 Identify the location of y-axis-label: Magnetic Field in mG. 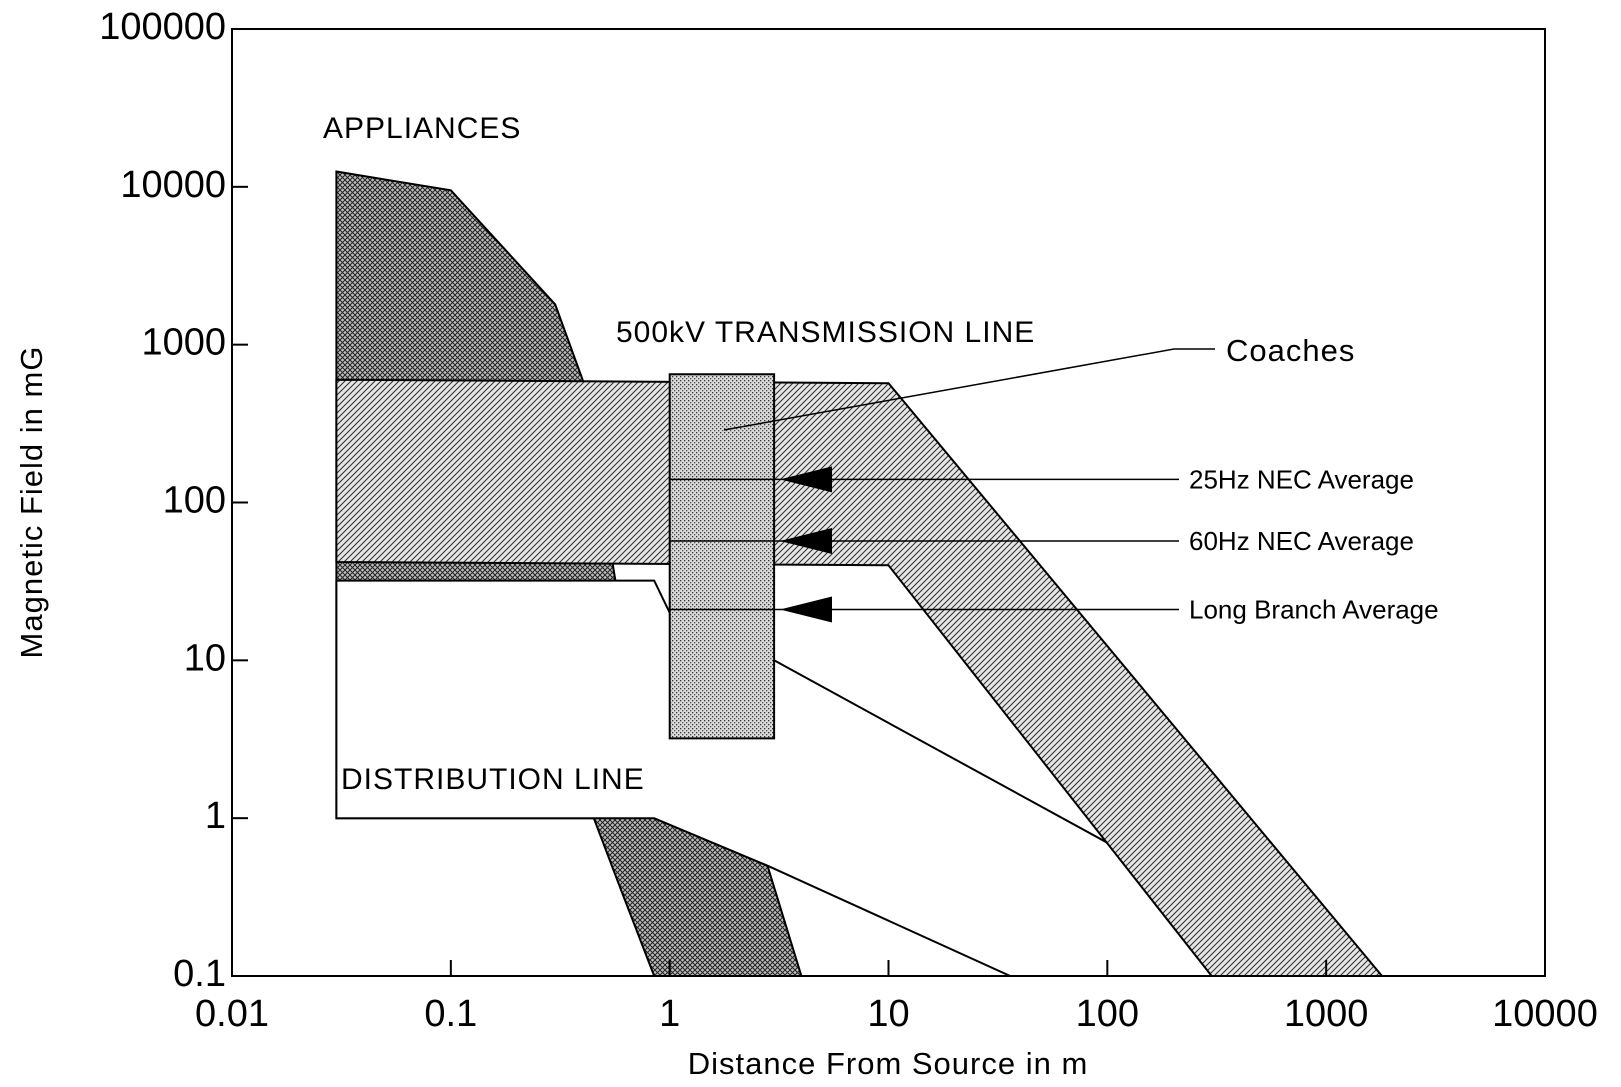
(31, 502).